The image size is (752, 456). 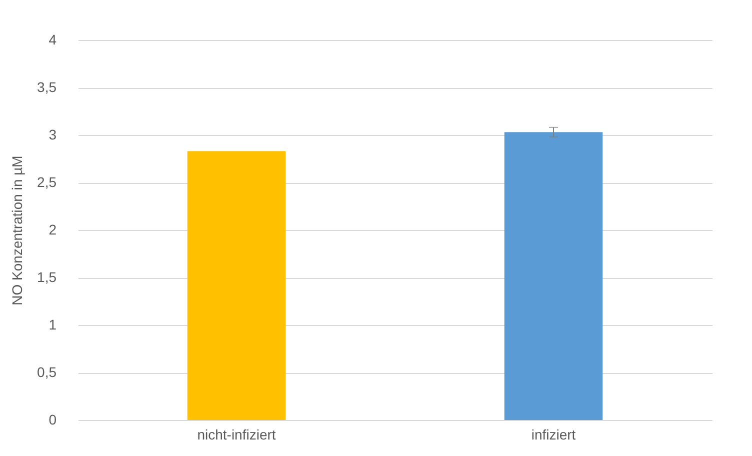 What do you see at coordinates (52, 40) in the screenshot?
I see `y-tick-label: 4` at bounding box center [52, 40].